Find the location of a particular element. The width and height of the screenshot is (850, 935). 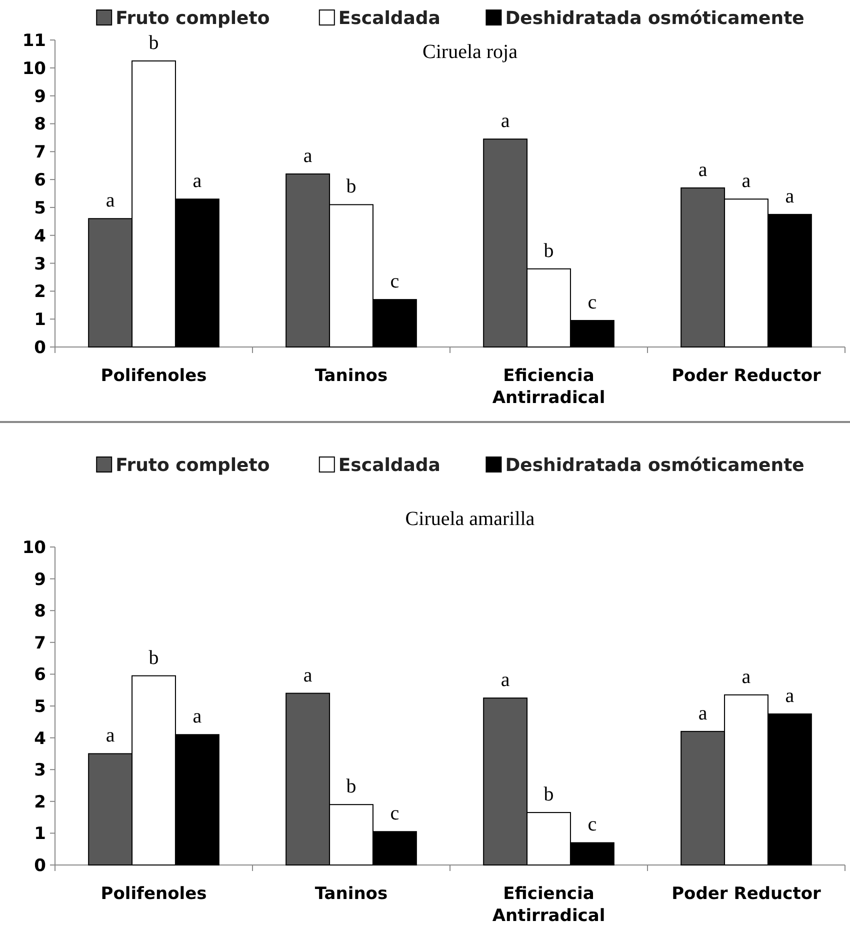

chart-title: Ciruela roja is located at coordinates (470, 52).